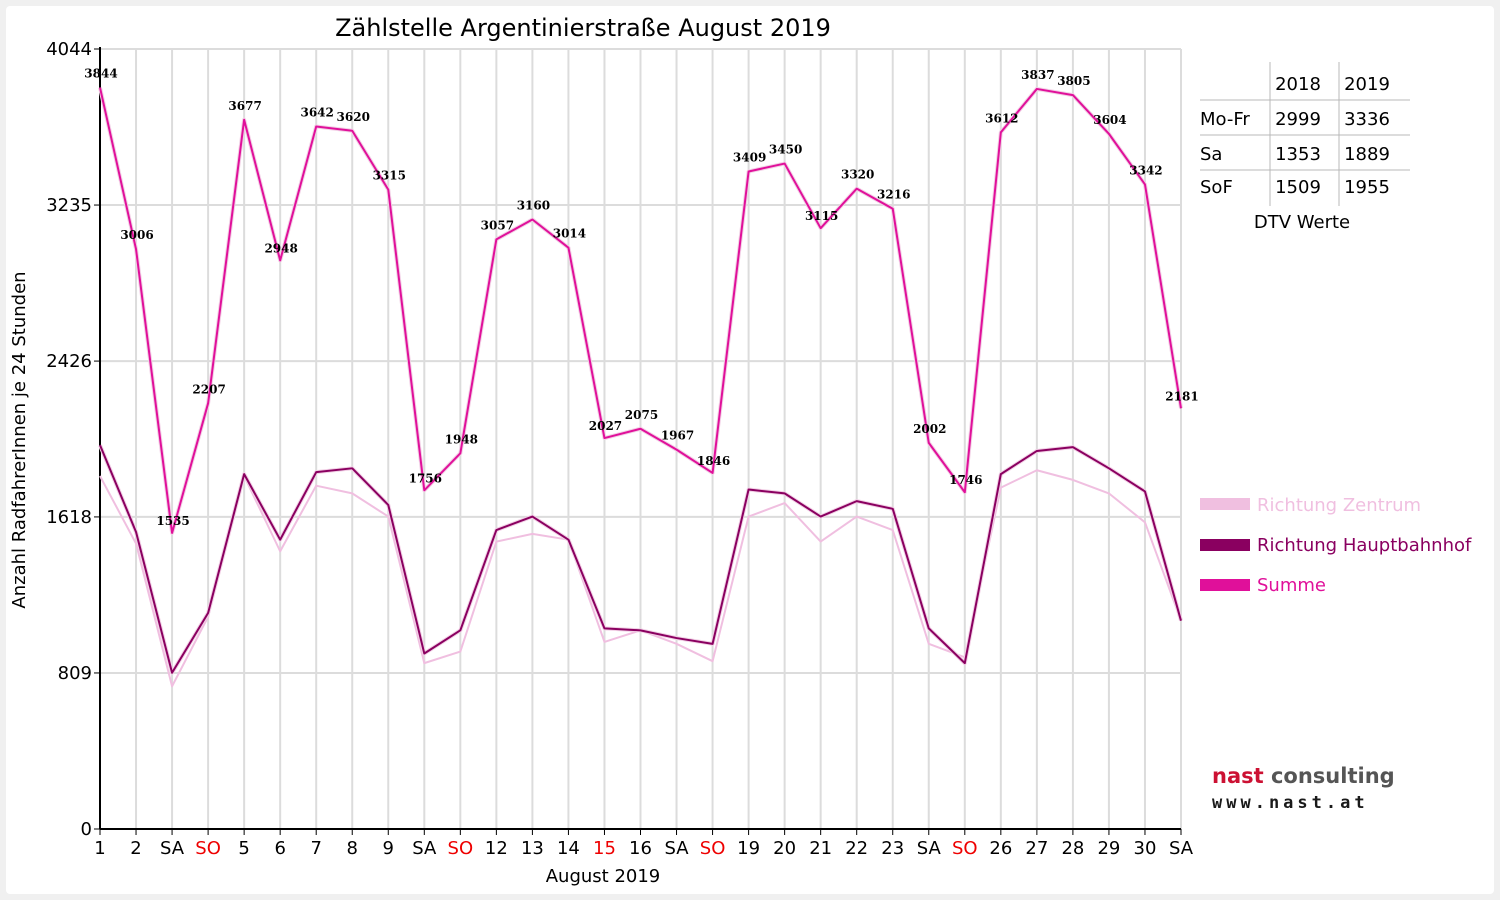 This screenshot has height=900, width=1500. I want to click on y-axis-label: Anzahl RadfahrerInnen je 24 Stunden, so click(19, 439).